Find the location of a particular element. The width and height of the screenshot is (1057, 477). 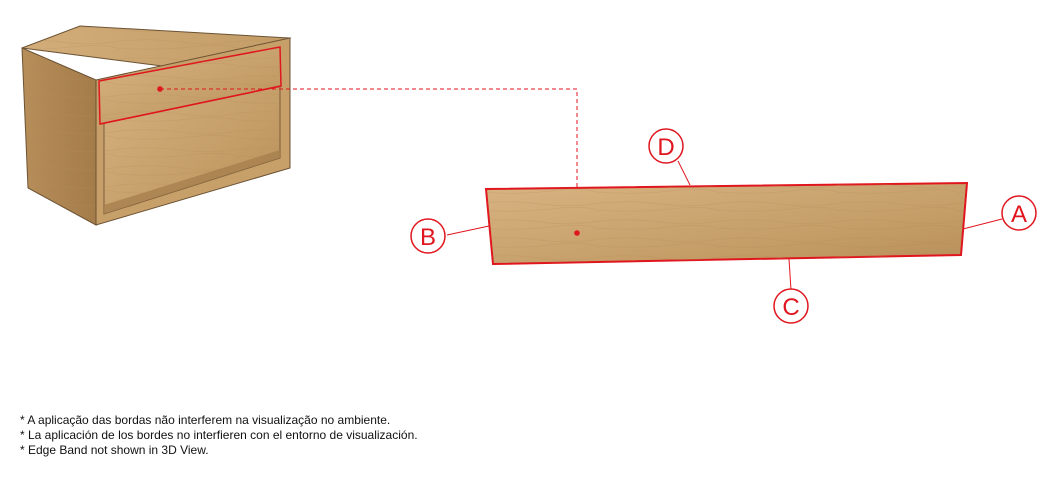

edge-label-b-text: B is located at coordinates (428, 237).